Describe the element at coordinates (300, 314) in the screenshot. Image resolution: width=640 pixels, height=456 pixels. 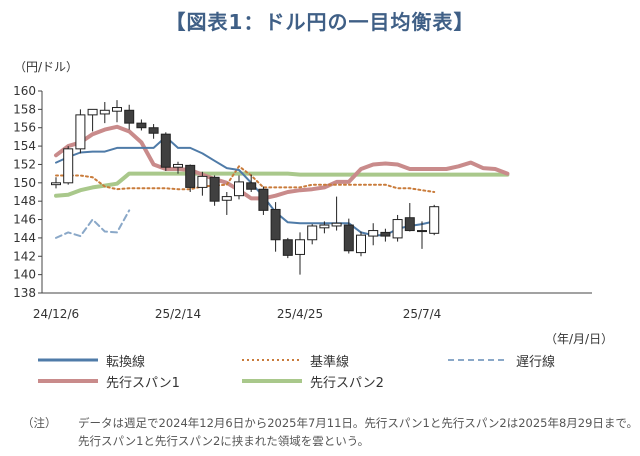
I see `x-tick-label: 25/4/25` at that location.